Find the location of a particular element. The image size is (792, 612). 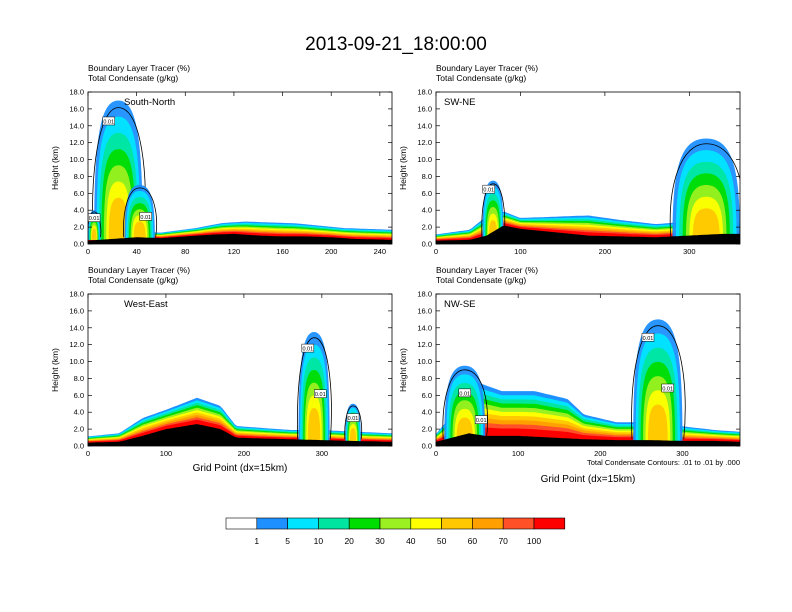

y-tick-label: 14.0 is located at coordinates (76, 125).